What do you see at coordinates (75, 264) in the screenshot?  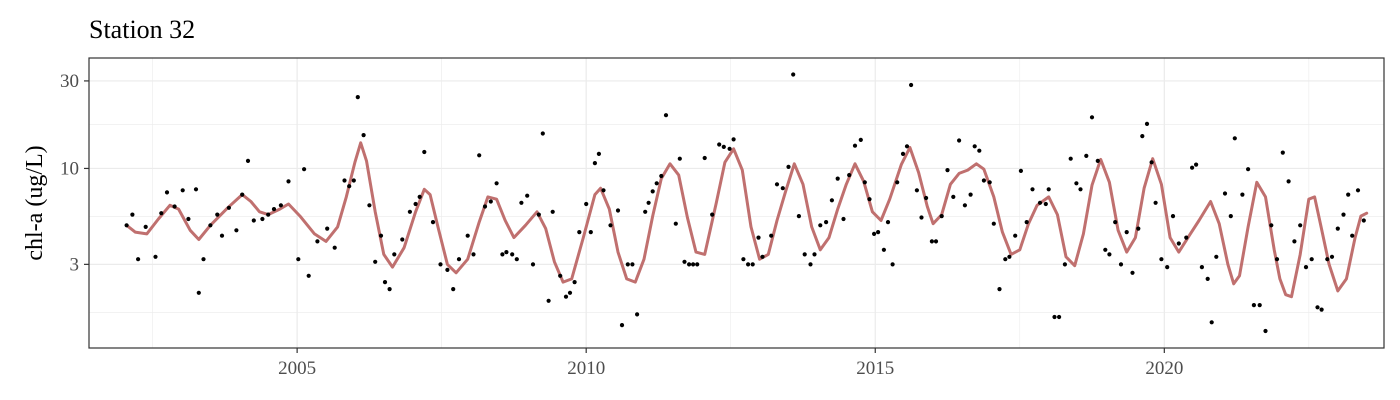 I see `y-tick-label: 3` at bounding box center [75, 264].